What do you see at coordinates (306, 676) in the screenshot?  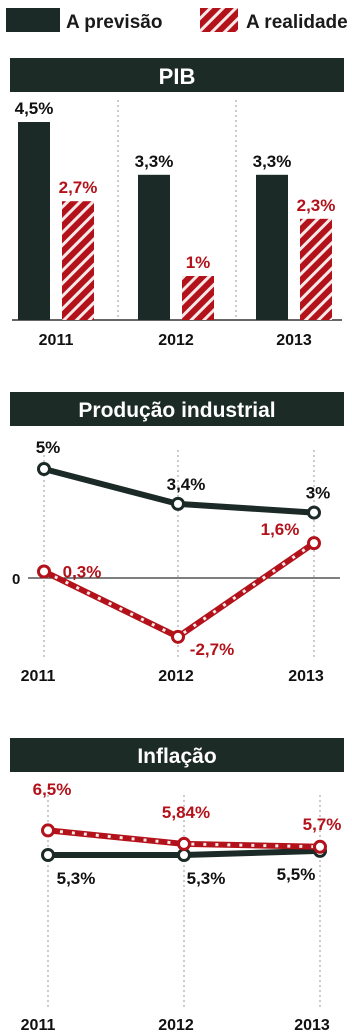 I see `industry-x-tick-label: 2013` at bounding box center [306, 676].